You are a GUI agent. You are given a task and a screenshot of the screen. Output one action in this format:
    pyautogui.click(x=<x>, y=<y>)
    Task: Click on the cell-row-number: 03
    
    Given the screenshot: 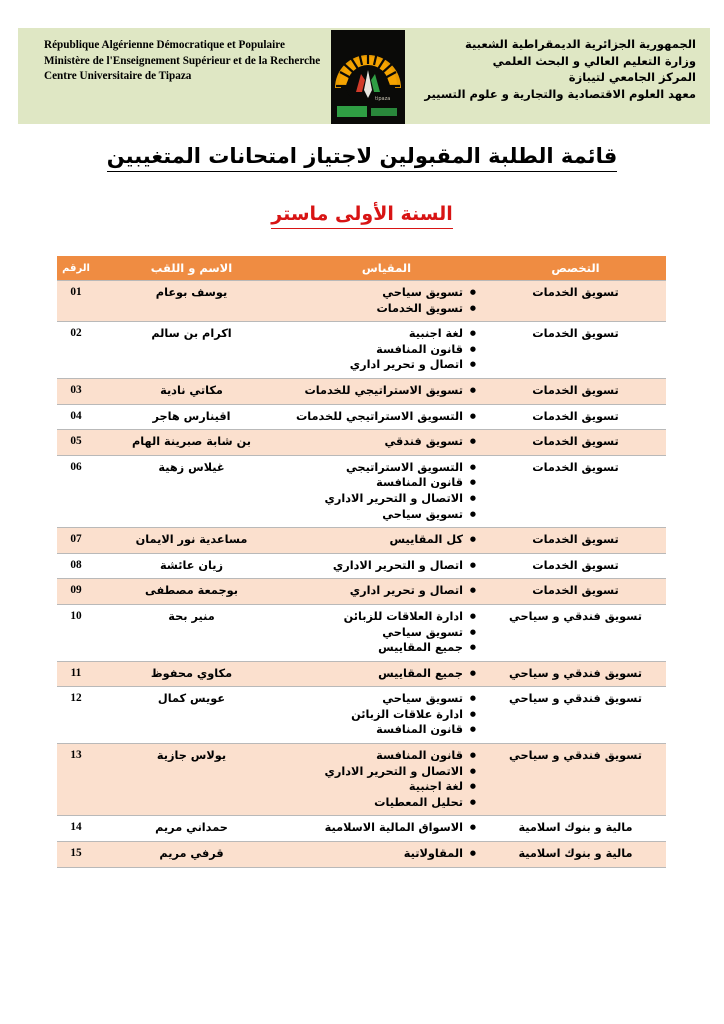 What is the action you would take?
    pyautogui.click(x=76, y=391)
    